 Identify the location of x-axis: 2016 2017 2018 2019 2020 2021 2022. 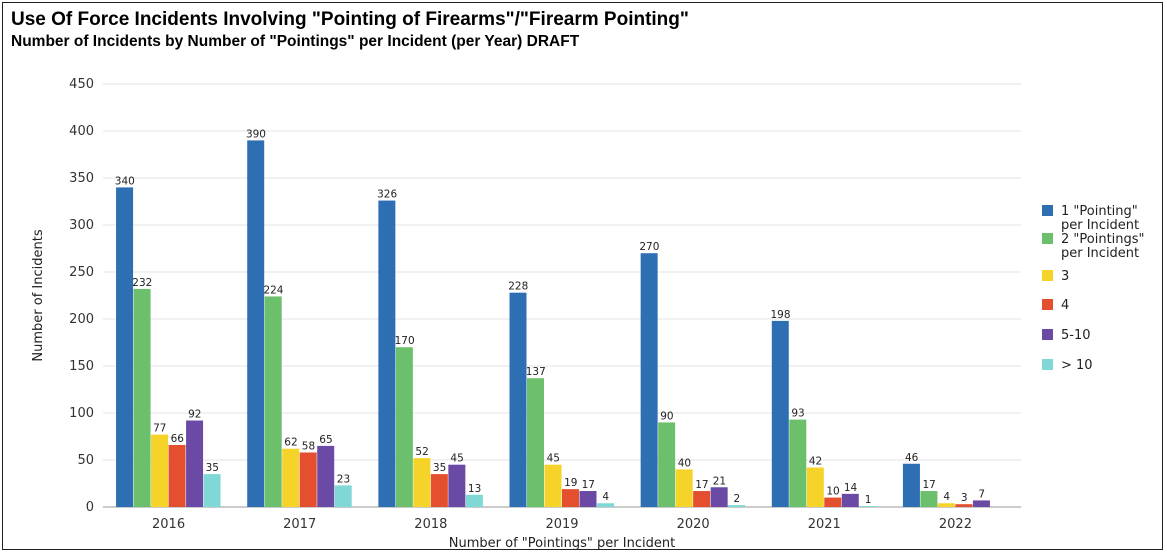
(562, 524).